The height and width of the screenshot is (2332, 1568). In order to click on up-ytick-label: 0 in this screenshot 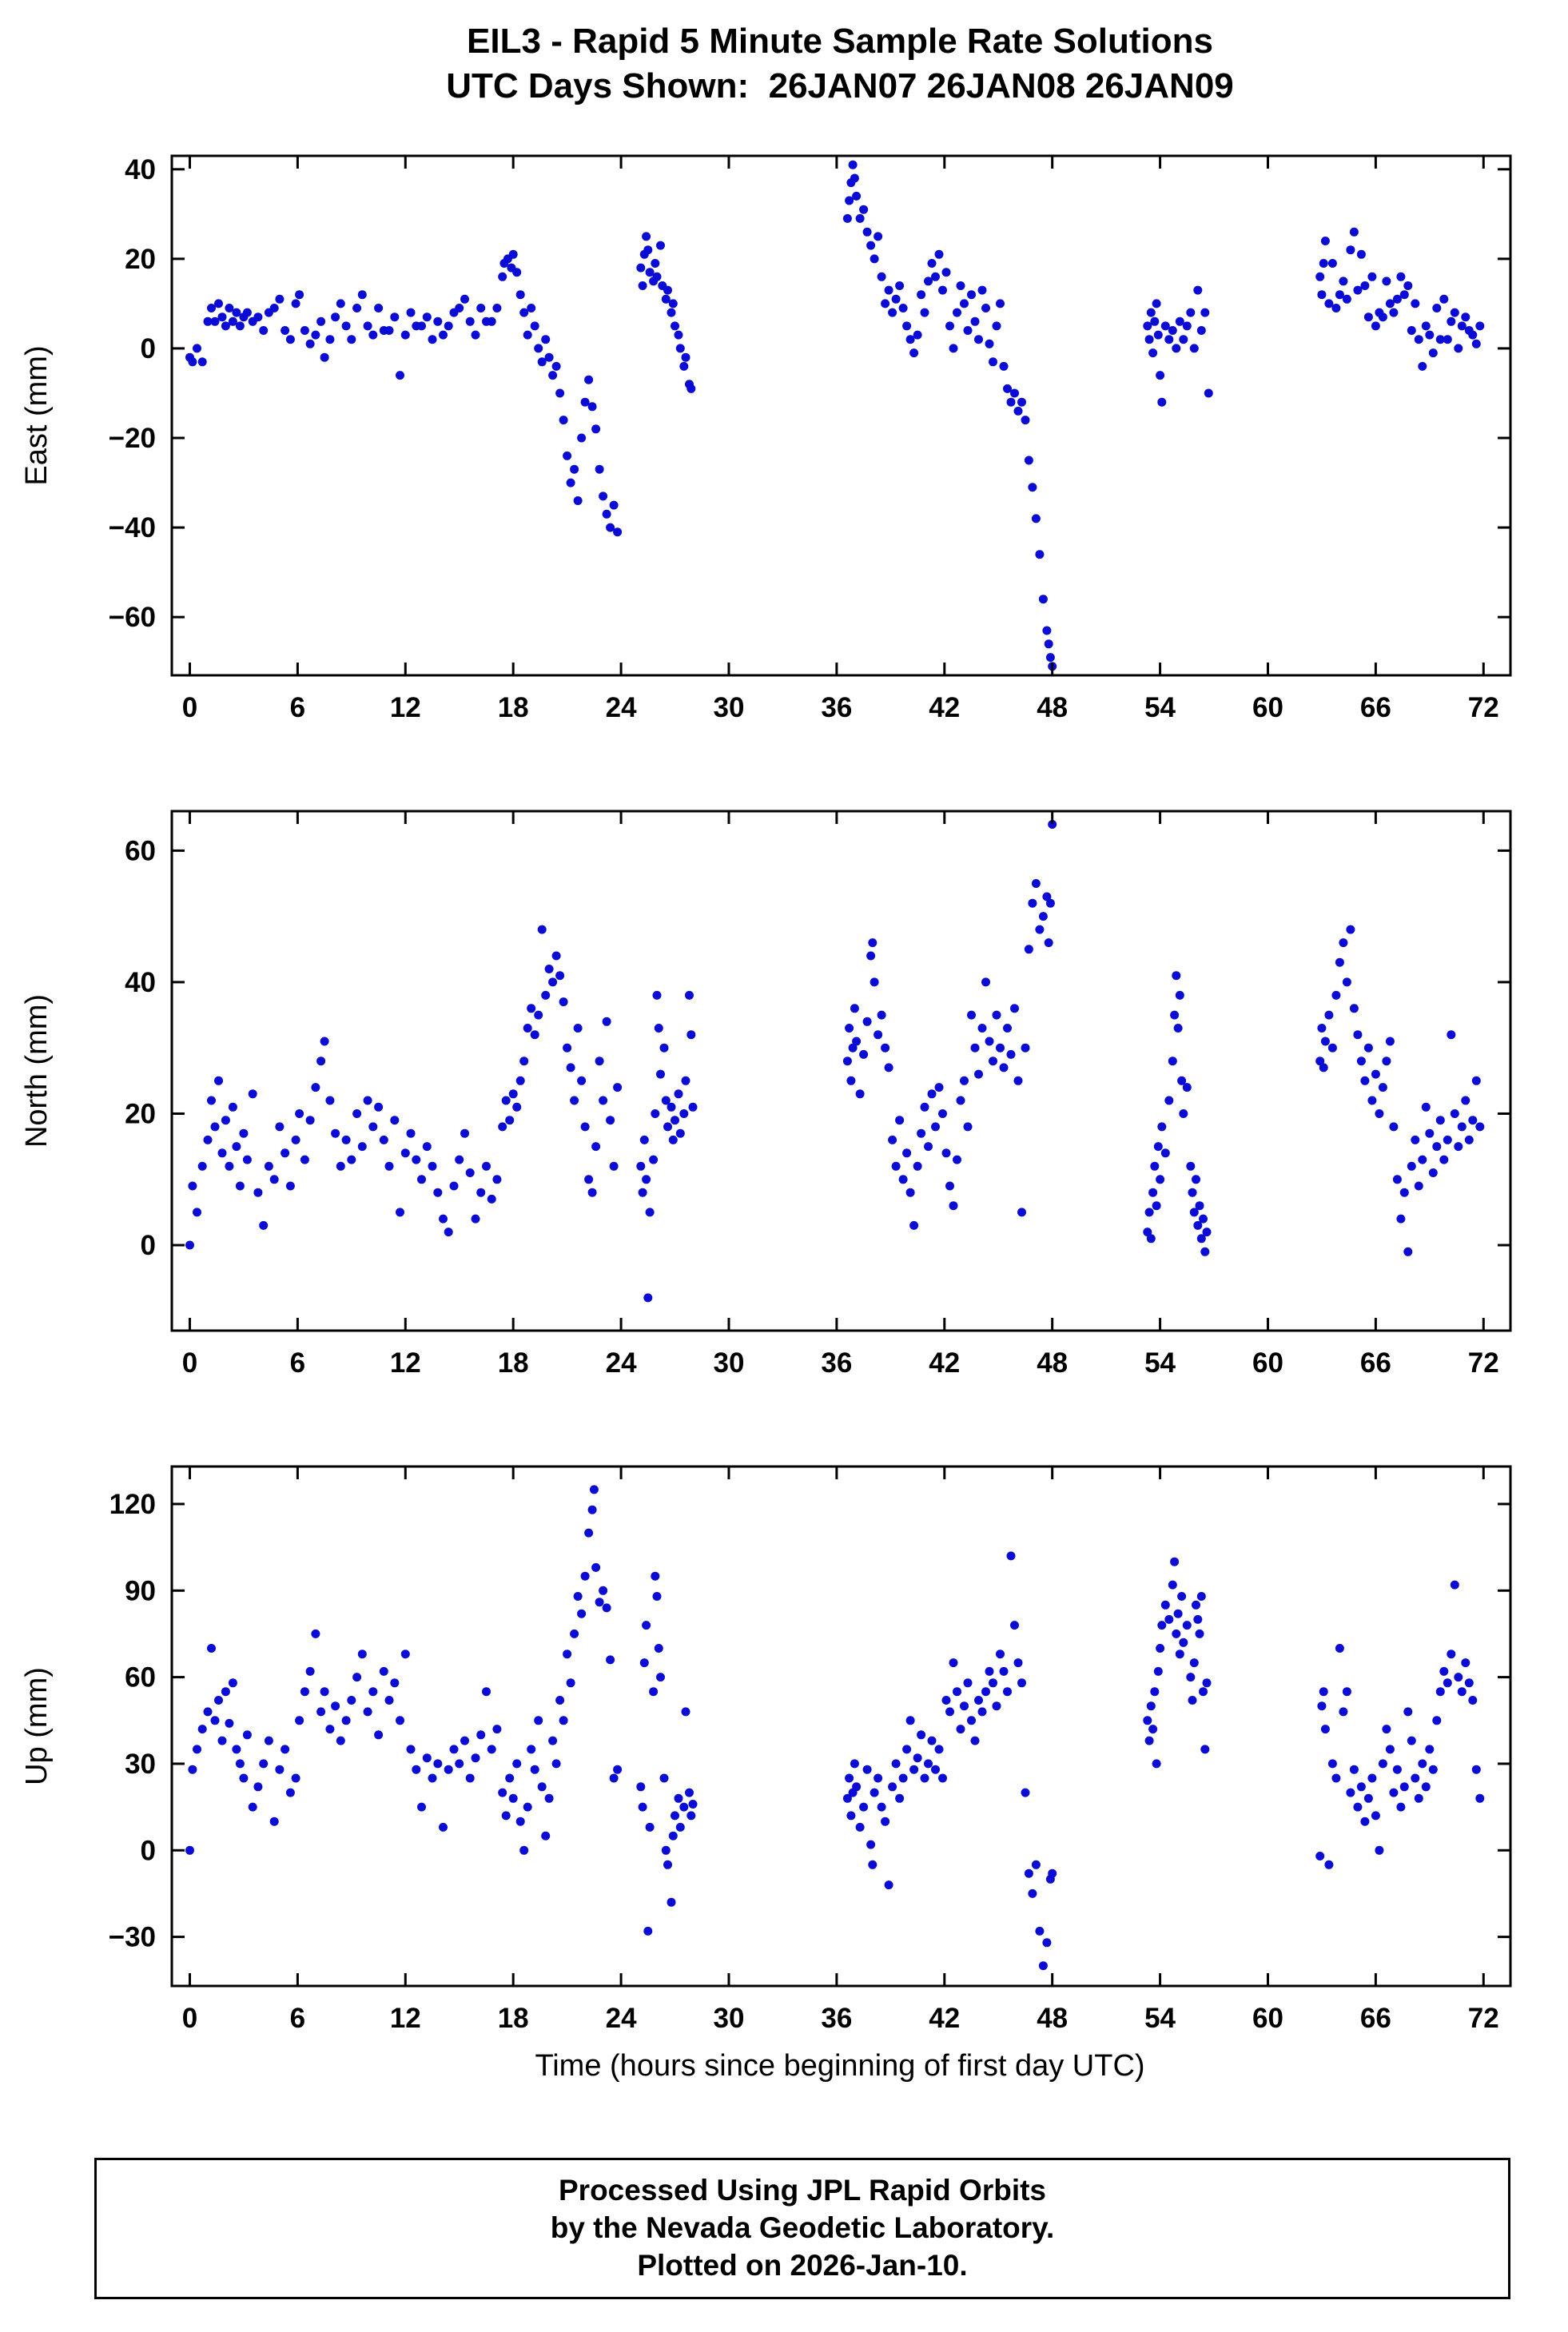, I will do `click(148, 1850)`.